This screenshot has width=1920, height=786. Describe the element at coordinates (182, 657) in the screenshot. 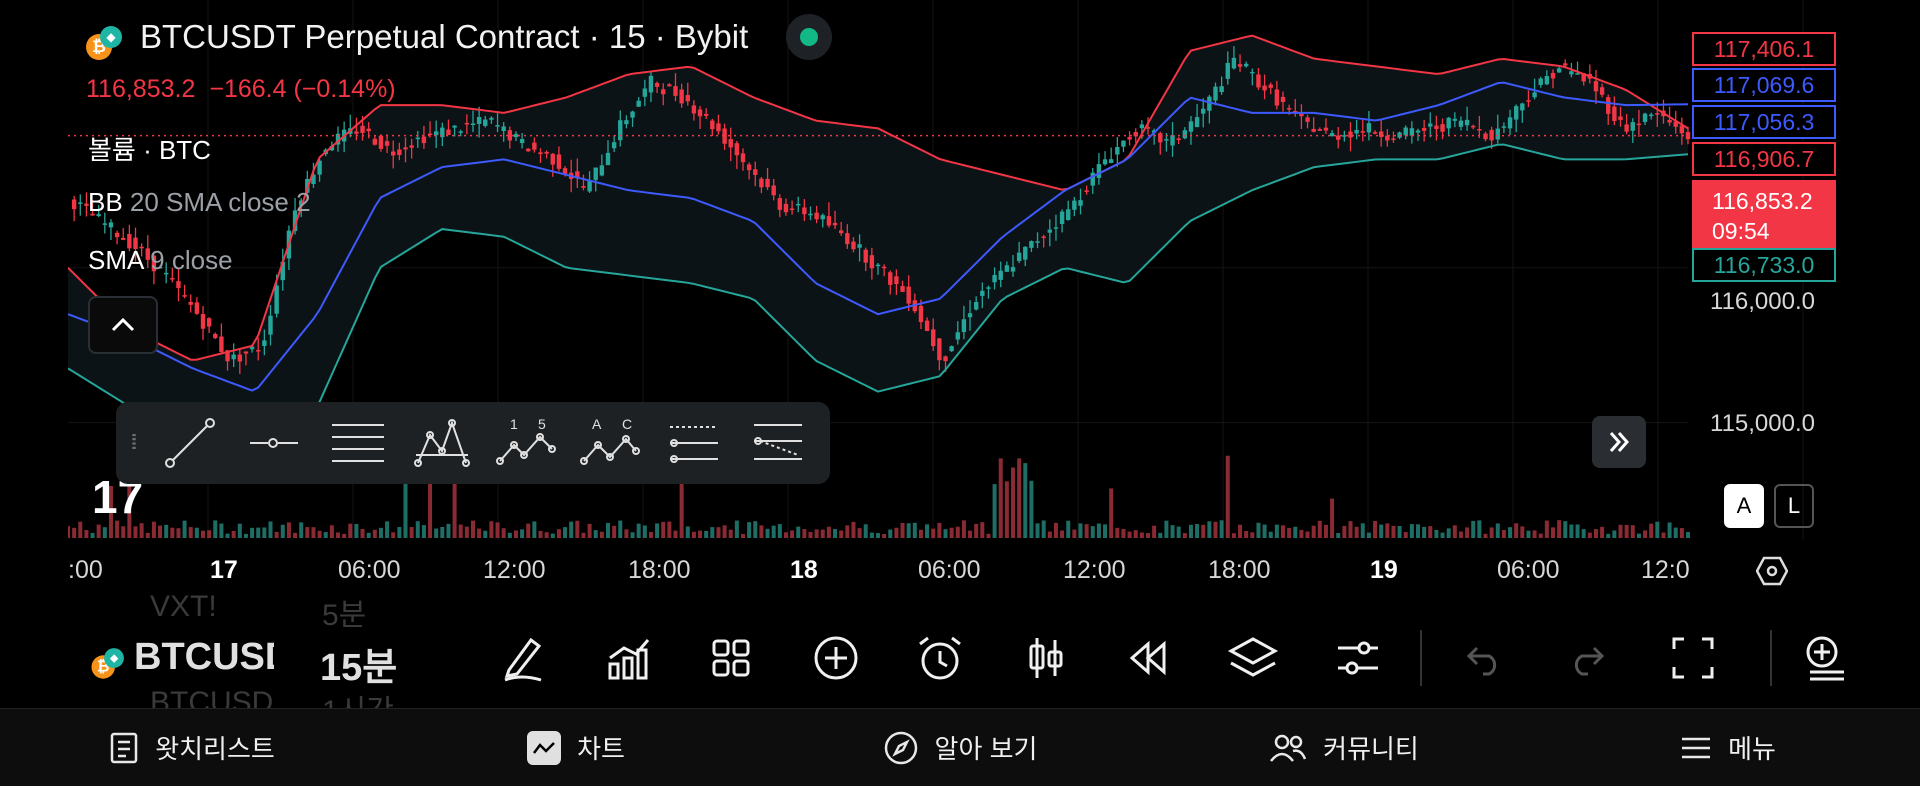

I see `symbol-picker: ₿ ◆ BTCUSDT` at that location.